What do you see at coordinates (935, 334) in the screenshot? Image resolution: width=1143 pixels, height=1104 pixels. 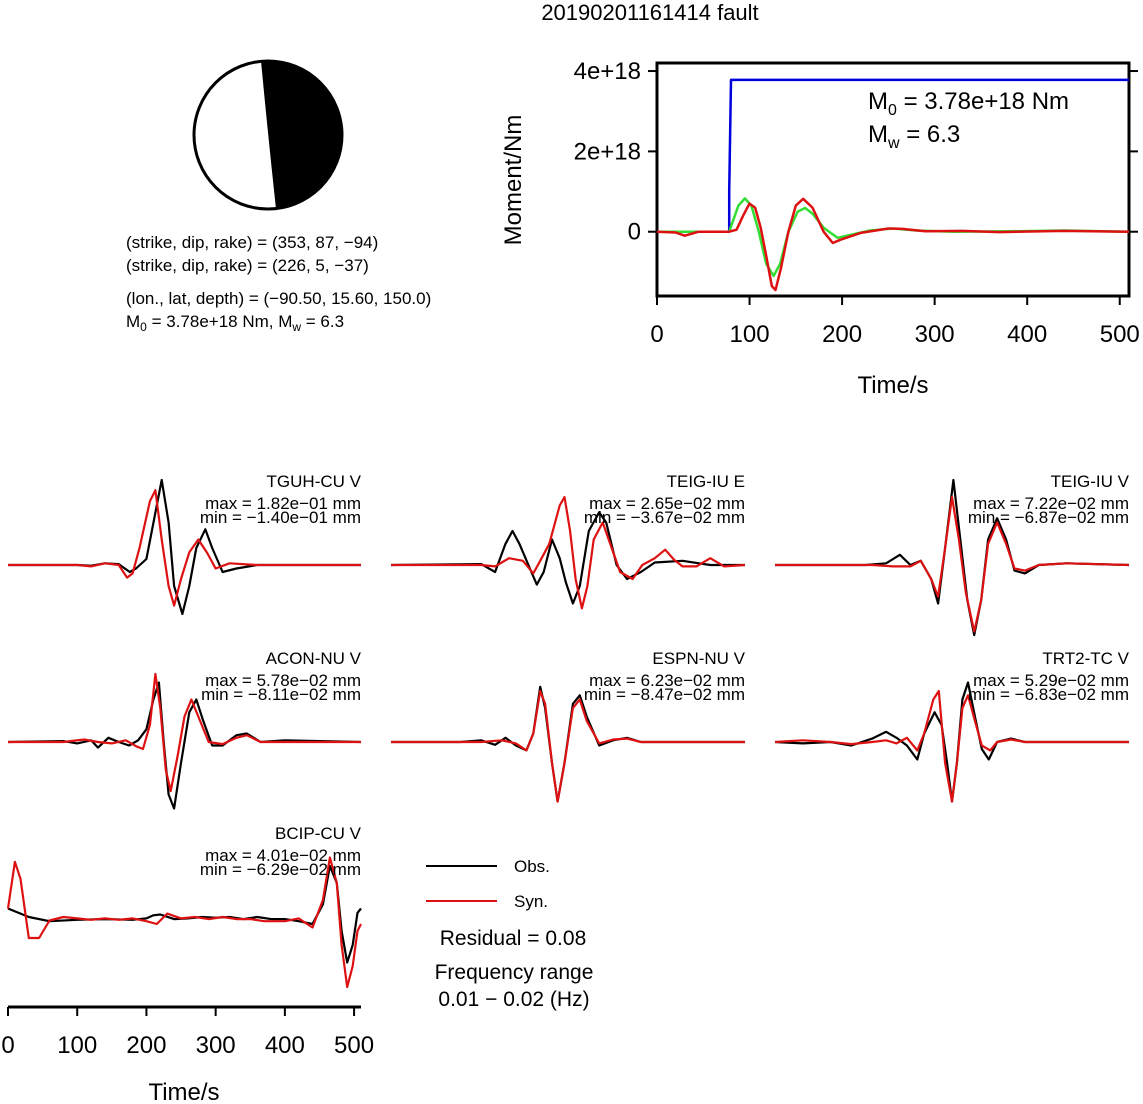 I see `moment-xtick-label: 300` at bounding box center [935, 334].